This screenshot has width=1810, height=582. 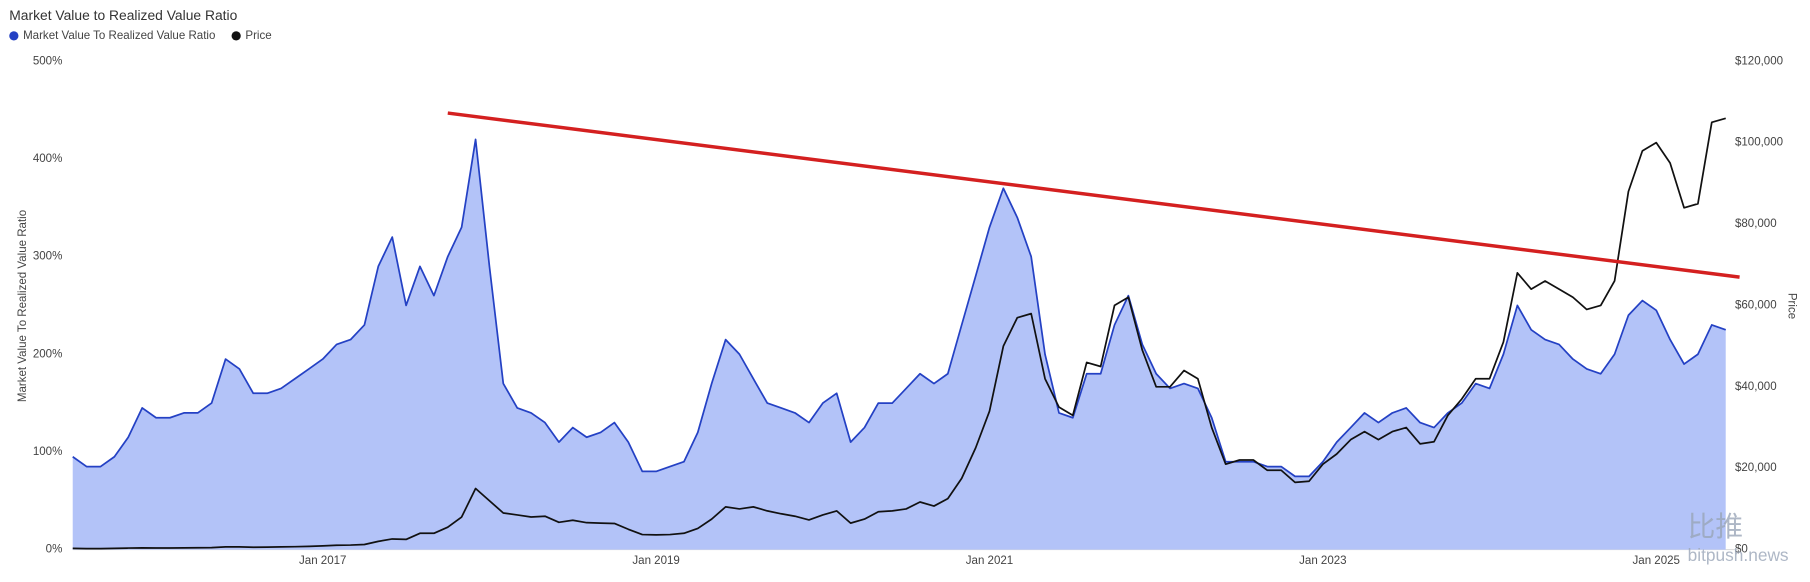 I want to click on y2-tick-label: $100,000, so click(x=1759, y=143).